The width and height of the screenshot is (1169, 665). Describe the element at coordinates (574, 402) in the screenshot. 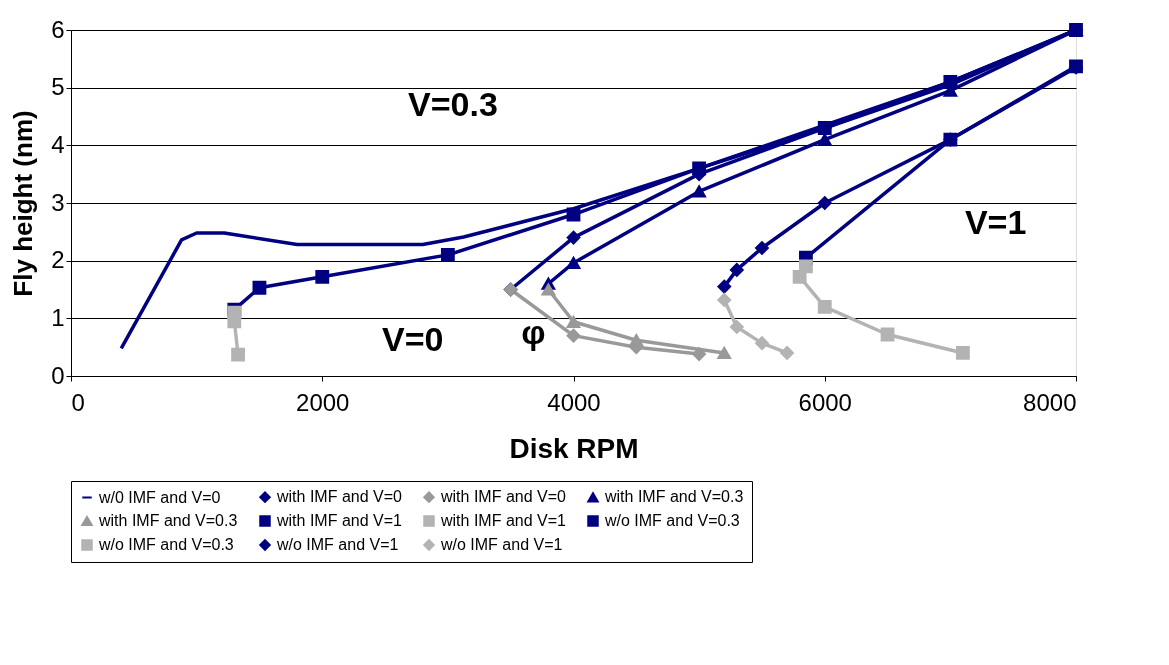

I see `x-tick-label: 4000` at that location.